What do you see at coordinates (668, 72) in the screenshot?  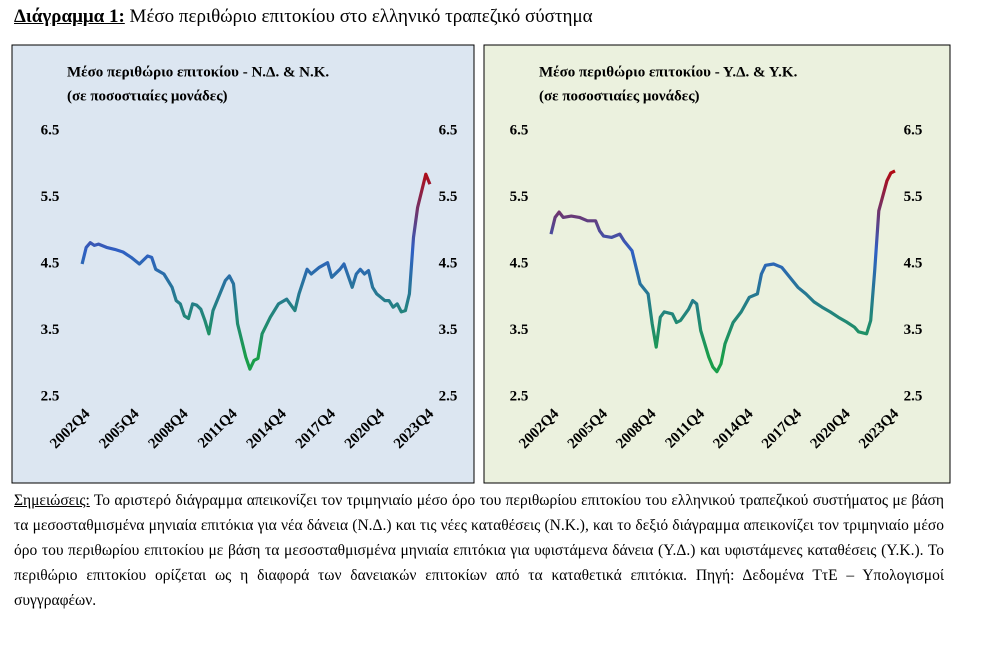 I see `chart-title: Μέσο περιθώριο επιτοκίου - Υ.Δ. & Υ.Κ.` at bounding box center [668, 72].